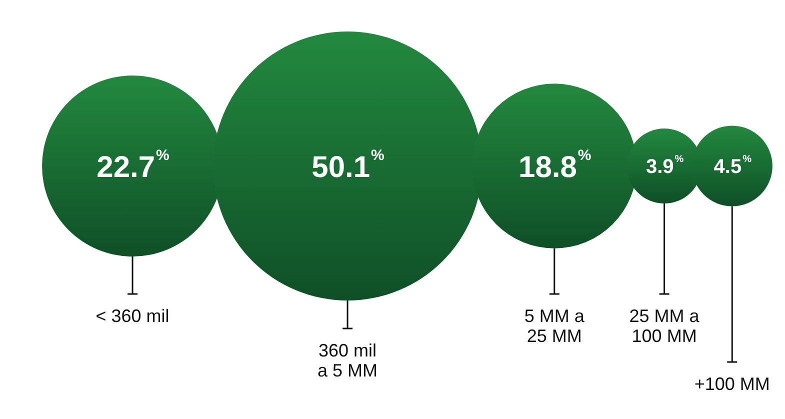 The width and height of the screenshot is (785, 419). What do you see at coordinates (665, 166) in the screenshot?
I see `data-label: 3.9%` at bounding box center [665, 166].